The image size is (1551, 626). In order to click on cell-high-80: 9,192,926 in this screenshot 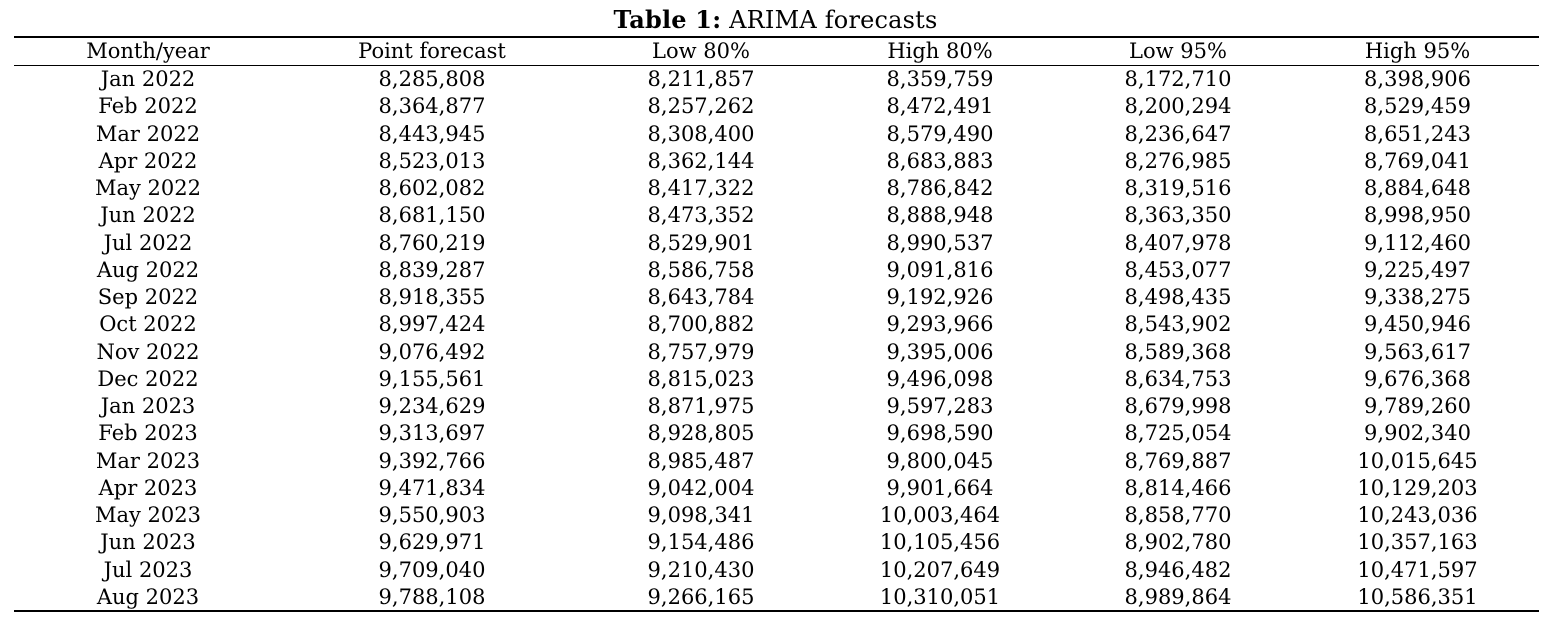, I will do `click(940, 297)`.